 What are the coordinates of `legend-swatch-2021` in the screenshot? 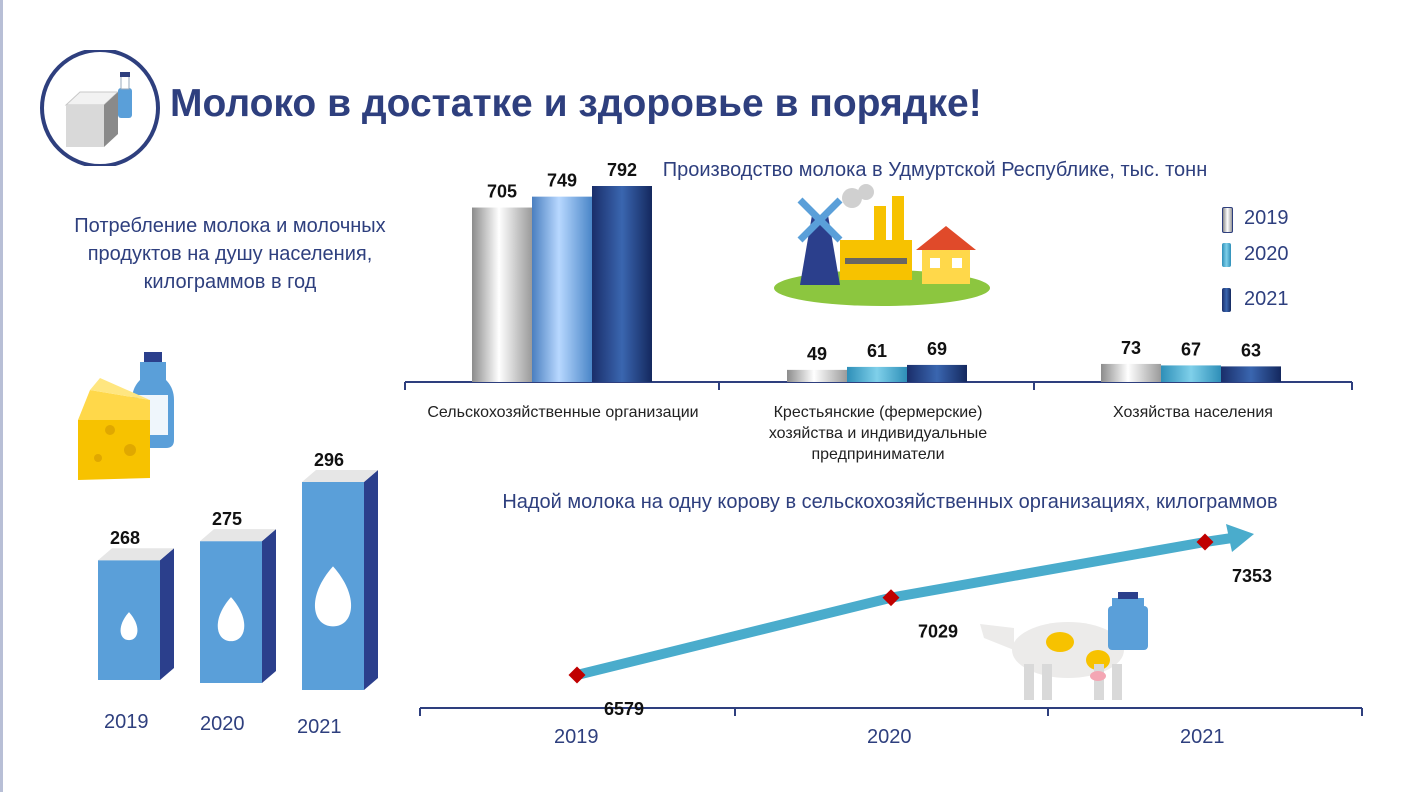 It's located at (1226, 300).